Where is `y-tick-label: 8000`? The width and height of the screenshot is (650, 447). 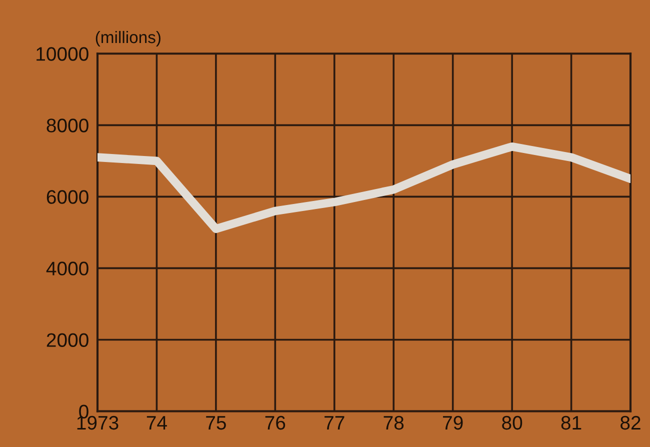
y-tick-label: 8000 is located at coordinates (67, 125).